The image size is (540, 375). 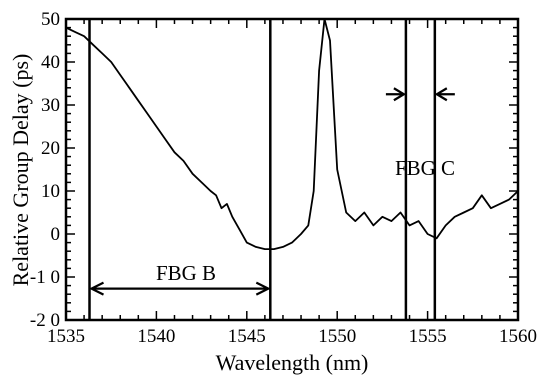 I want to click on x-tick-label: 1555, so click(x=428, y=336).